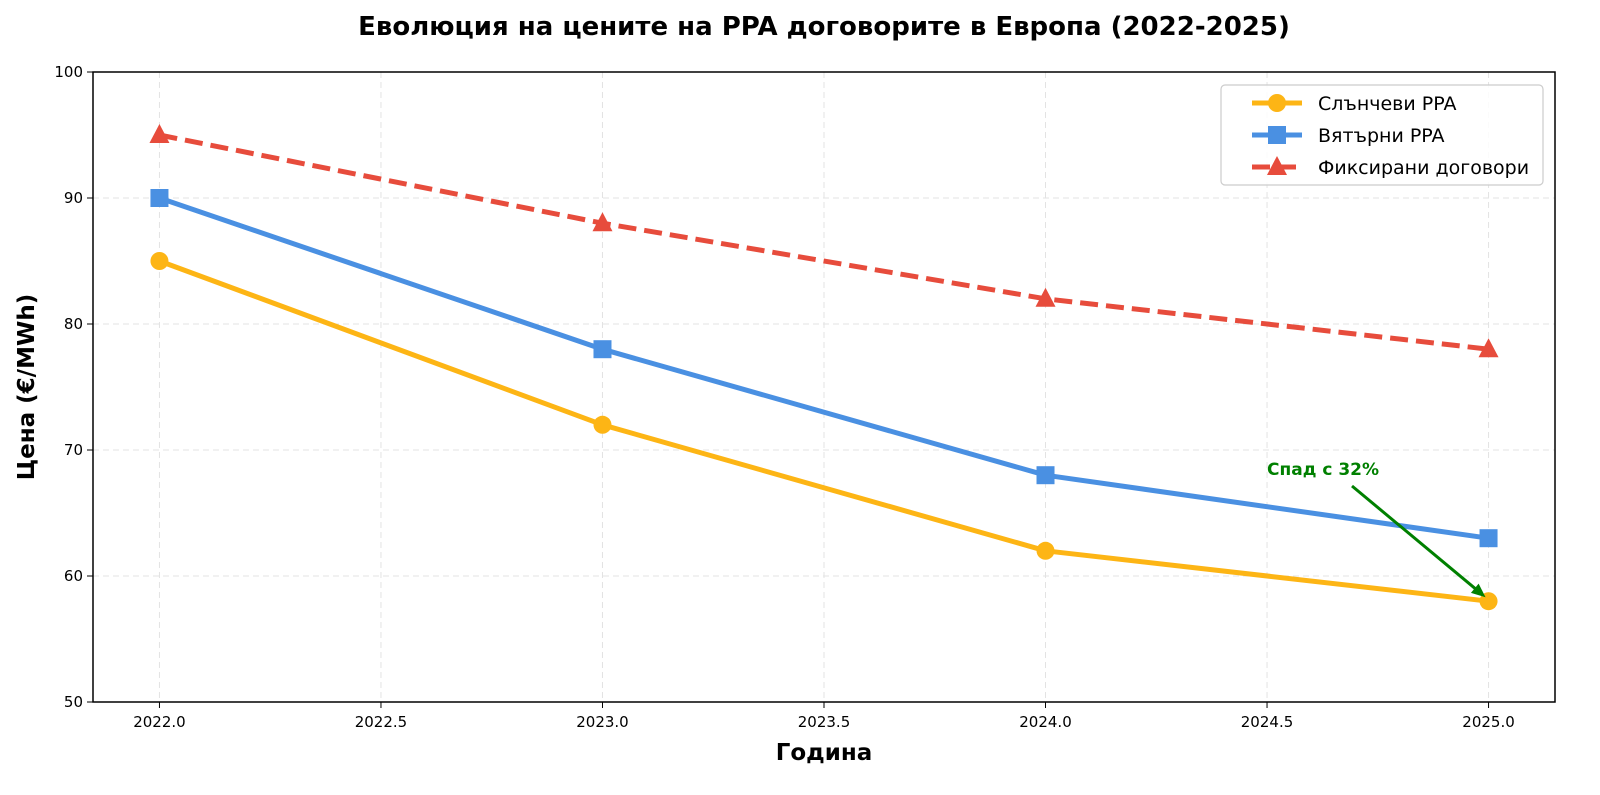  What do you see at coordinates (73, 450) in the screenshot?
I see `y-tick-label: 70` at bounding box center [73, 450].